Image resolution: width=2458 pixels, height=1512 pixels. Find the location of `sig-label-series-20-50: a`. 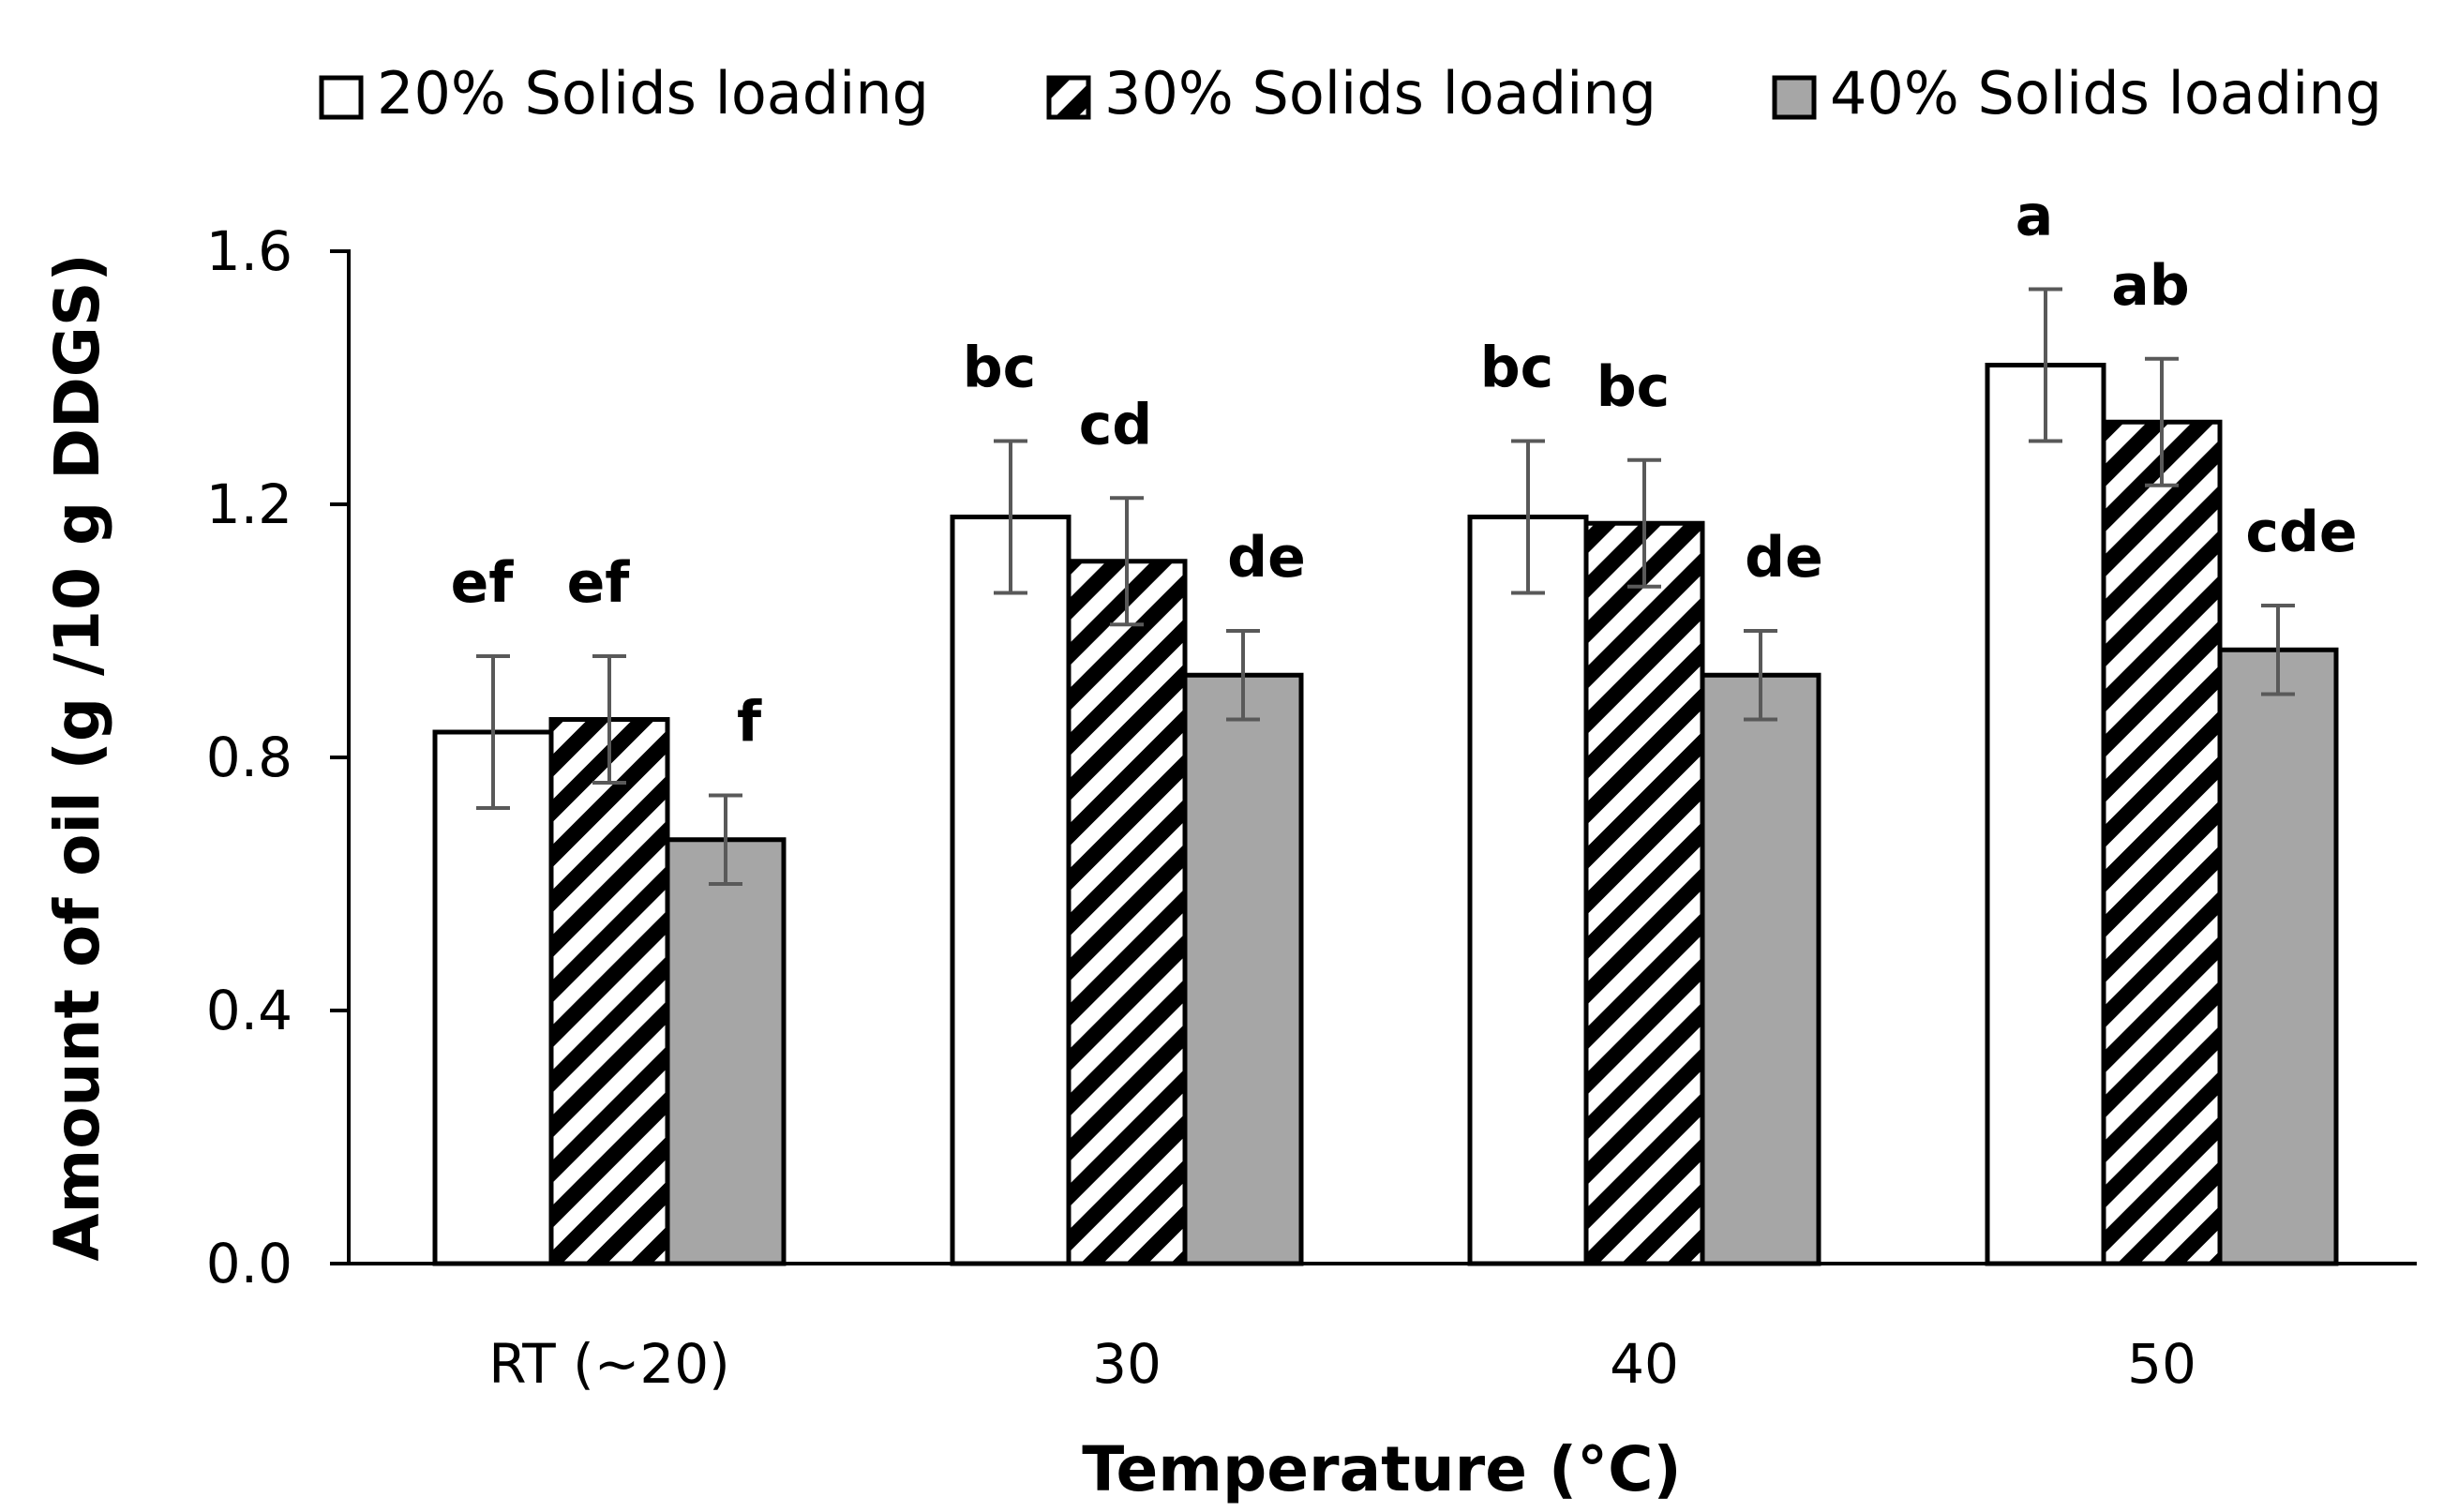

sig-label-series-20-50: a is located at coordinates (2035, 217).